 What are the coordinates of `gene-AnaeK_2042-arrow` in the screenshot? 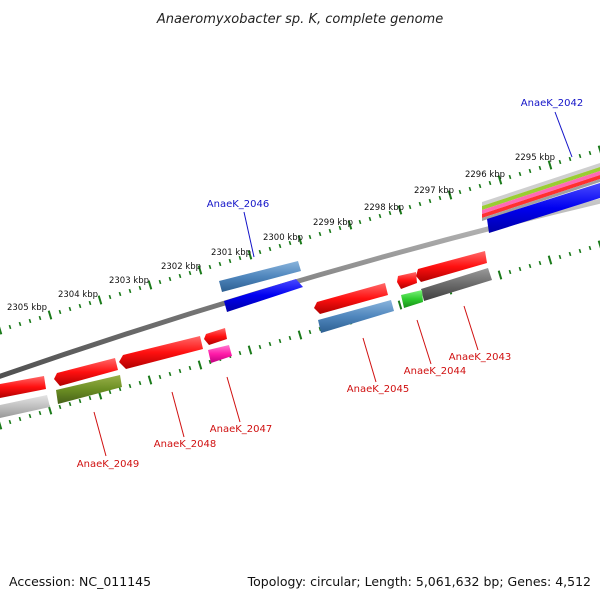 It's located at (543, 208).